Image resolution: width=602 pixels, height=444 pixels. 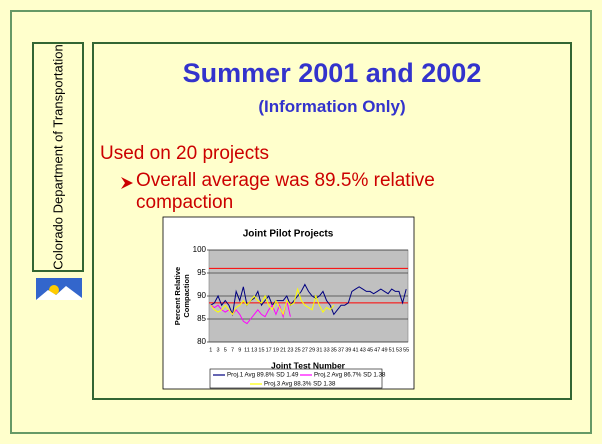 What do you see at coordinates (201, 295) in the screenshot?
I see `y-tick-label: 90` at bounding box center [201, 295].